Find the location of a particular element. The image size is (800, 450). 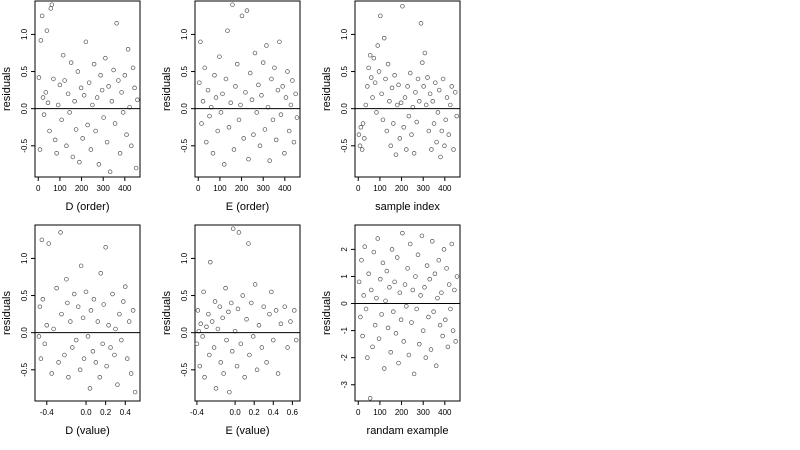

x-tick-label: 0.4 is located at coordinates (126, 412).